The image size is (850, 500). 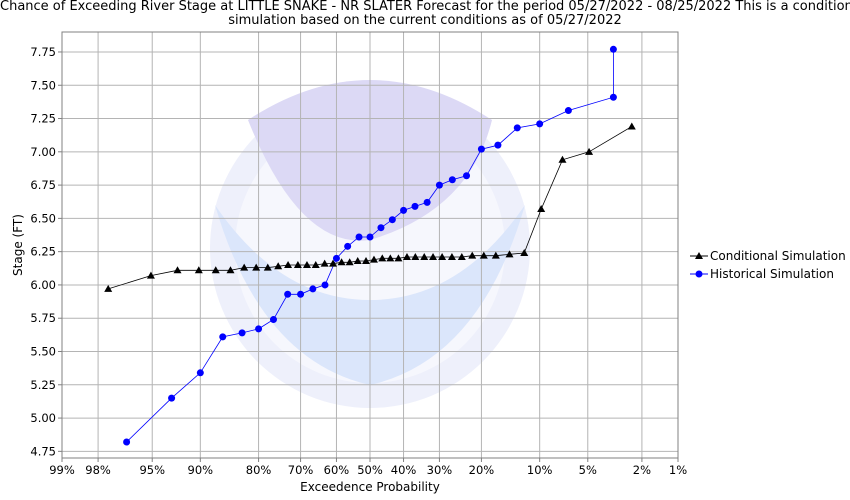 What do you see at coordinates (370, 487) in the screenshot?
I see `x-axis-label: Exceedence Probability` at bounding box center [370, 487].